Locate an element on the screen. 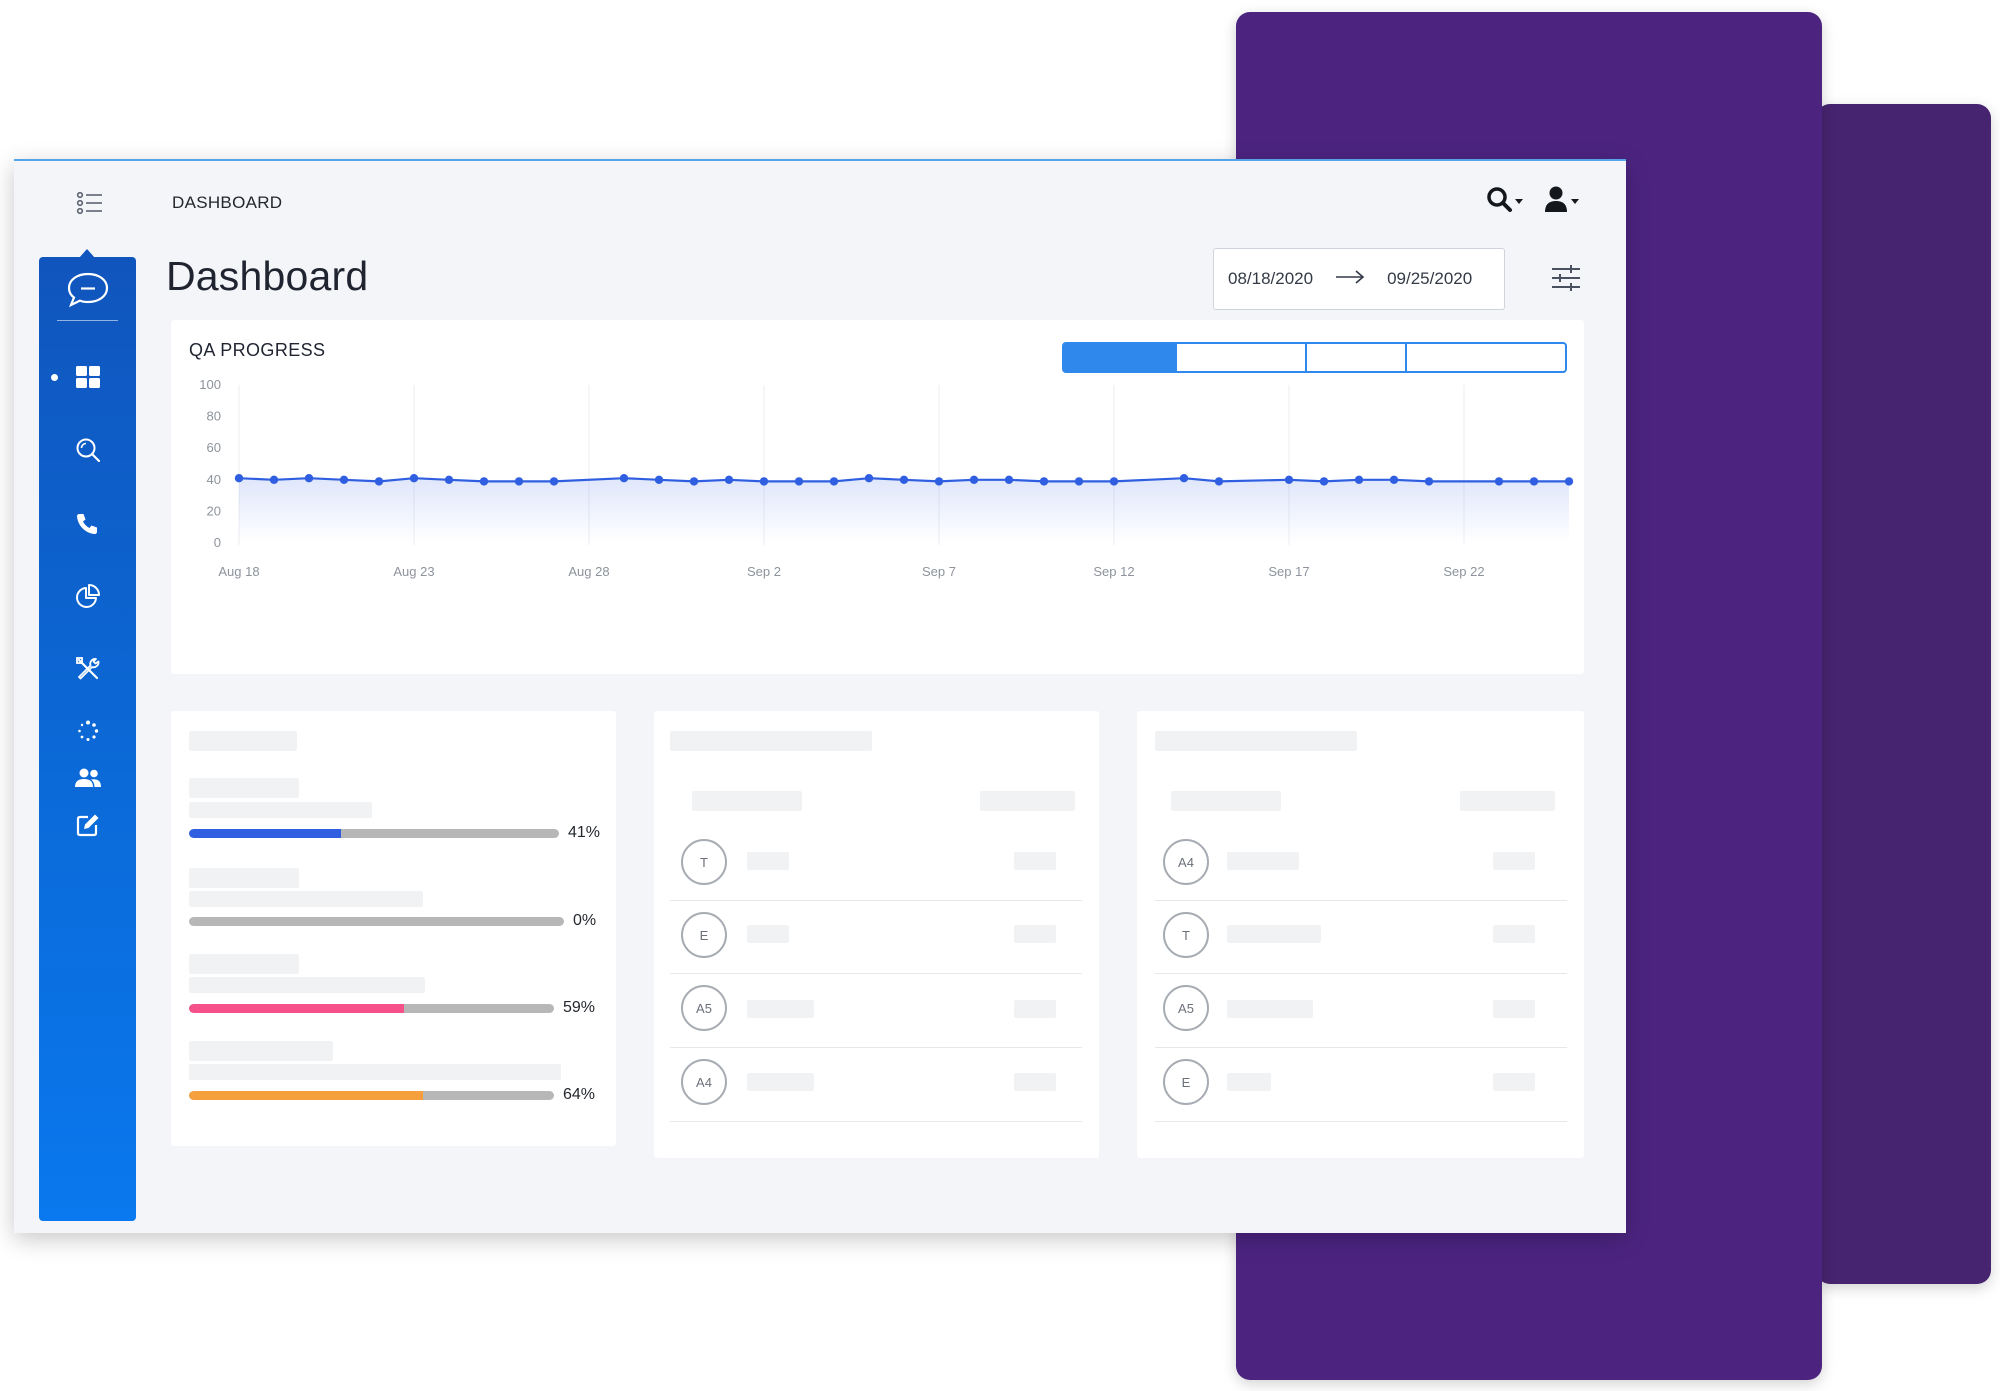  x-tick-label: Aug 28 is located at coordinates (588, 571).